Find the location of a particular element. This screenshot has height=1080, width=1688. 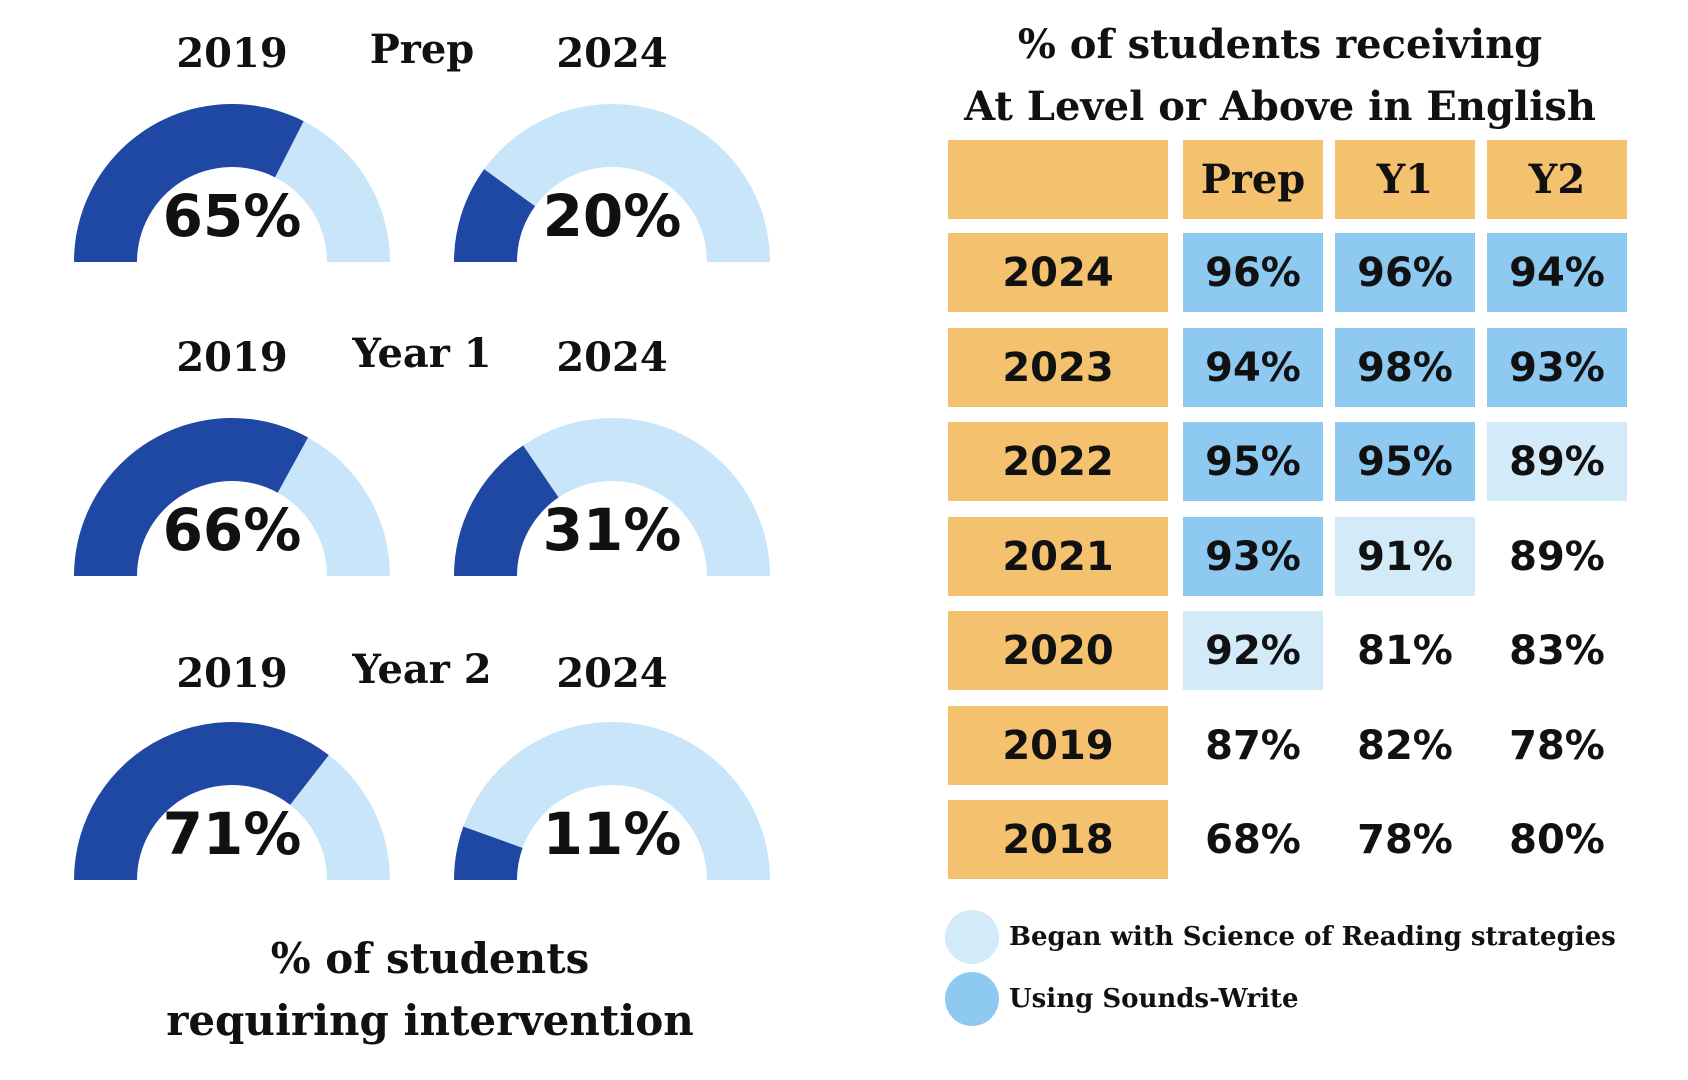

gauge-year-year-1-2024: 2024 is located at coordinates (612, 357).